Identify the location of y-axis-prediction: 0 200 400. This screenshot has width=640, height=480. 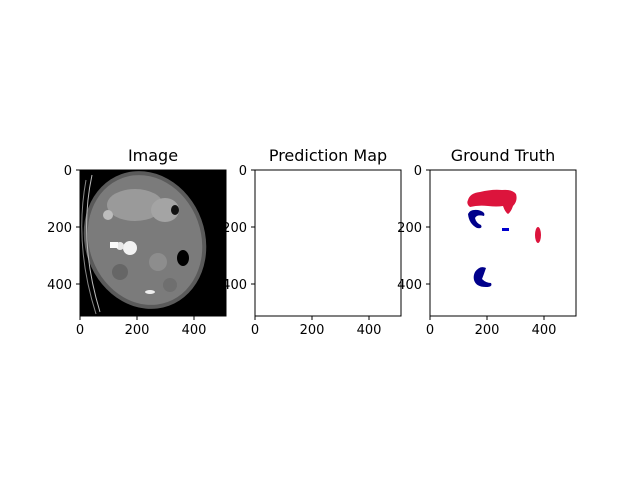
(238, 228).